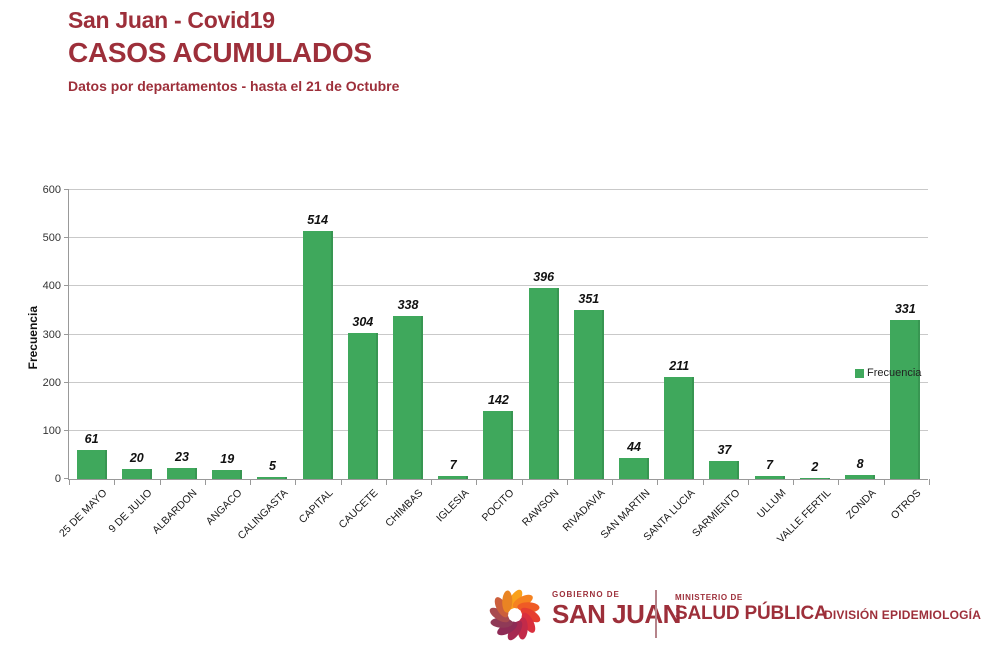 This screenshot has height=659, width=995. What do you see at coordinates (751, 613) in the screenshot?
I see `ministry-brand-large: SALUD PÚBLICA` at bounding box center [751, 613].